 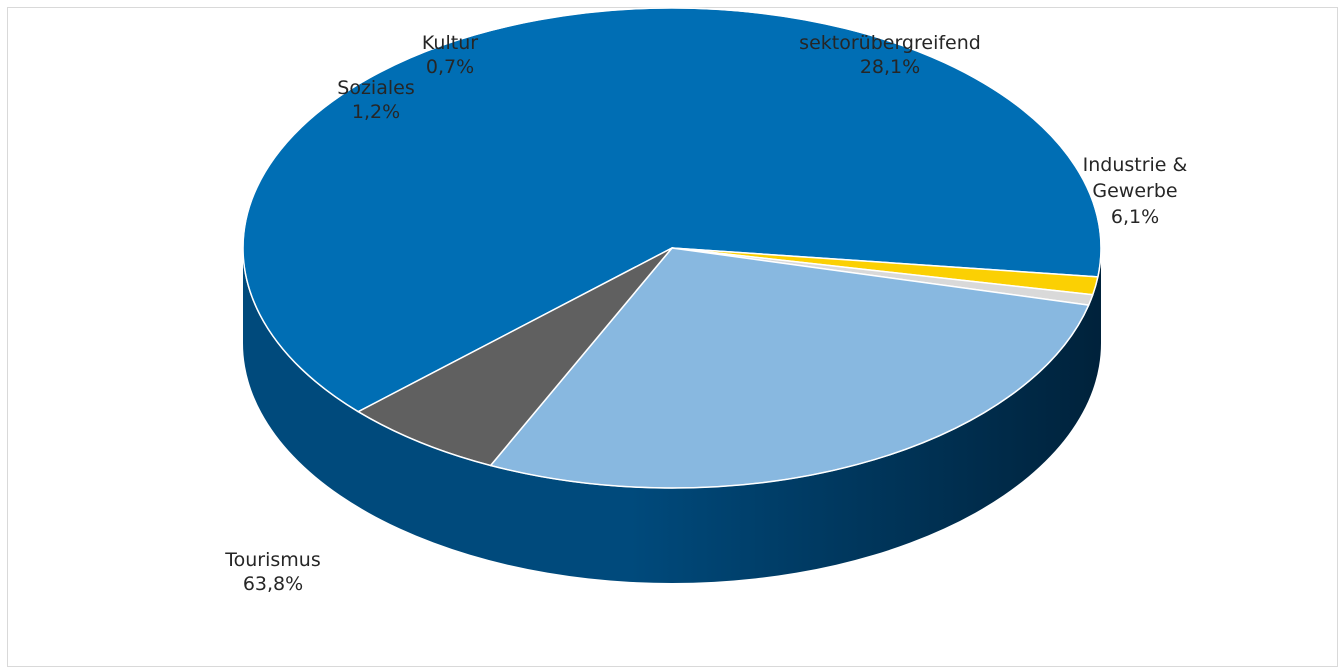 I want to click on label-soziales-value: 1,2%, so click(x=376, y=112).